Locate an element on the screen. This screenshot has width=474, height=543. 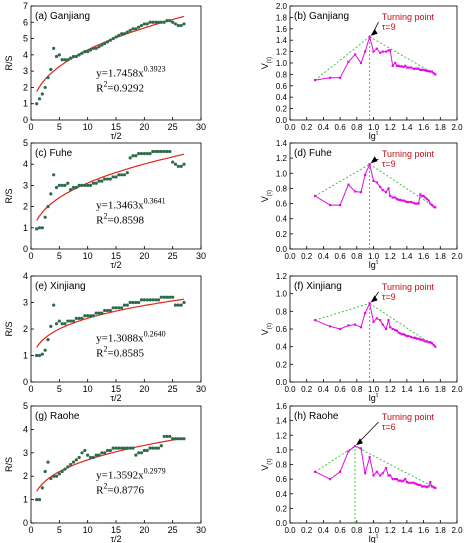
fit-curve is located at coordinates (110, 323).